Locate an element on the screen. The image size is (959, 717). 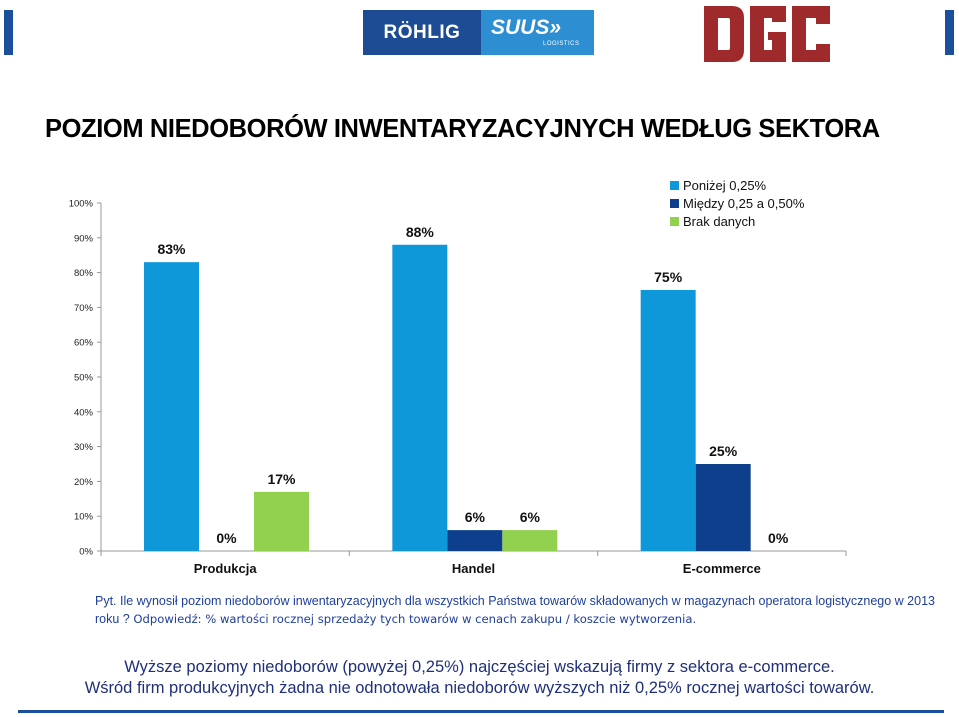
data-label: 75% is located at coordinates (668, 277).